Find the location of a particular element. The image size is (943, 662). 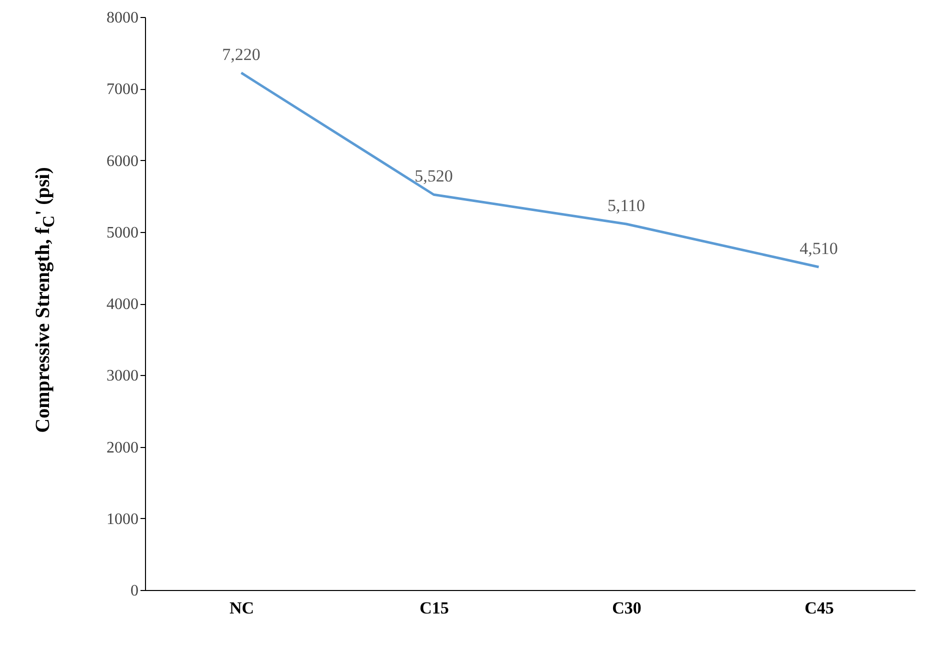

x-tick-label: C45 is located at coordinates (819, 608).